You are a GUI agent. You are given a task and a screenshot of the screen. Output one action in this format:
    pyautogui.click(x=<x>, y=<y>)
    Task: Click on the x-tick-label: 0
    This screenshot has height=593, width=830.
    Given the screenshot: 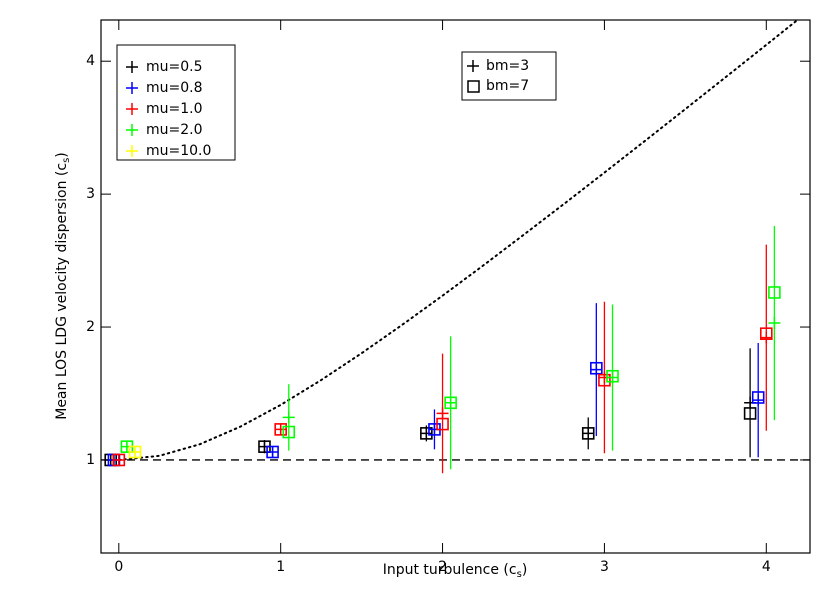 What is the action you would take?
    pyautogui.click(x=118, y=567)
    